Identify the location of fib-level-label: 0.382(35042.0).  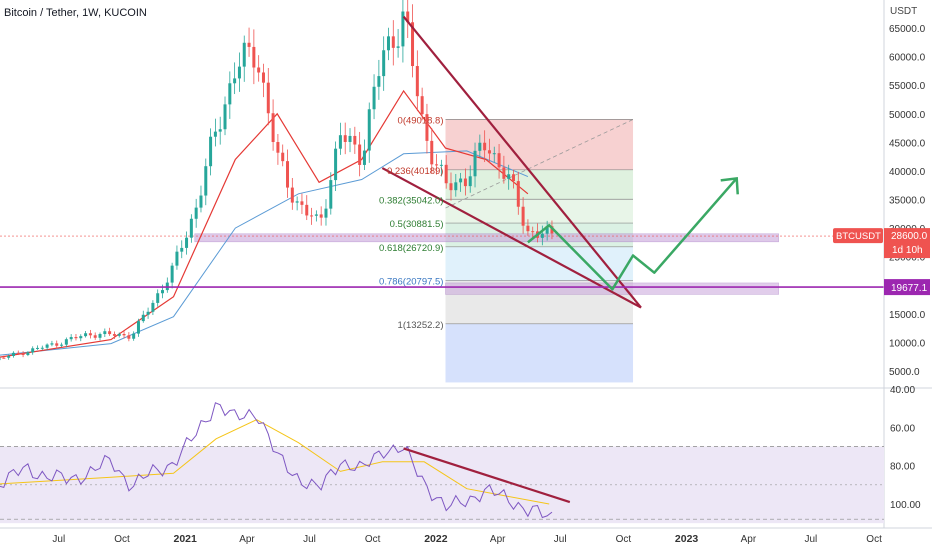
(411, 200).